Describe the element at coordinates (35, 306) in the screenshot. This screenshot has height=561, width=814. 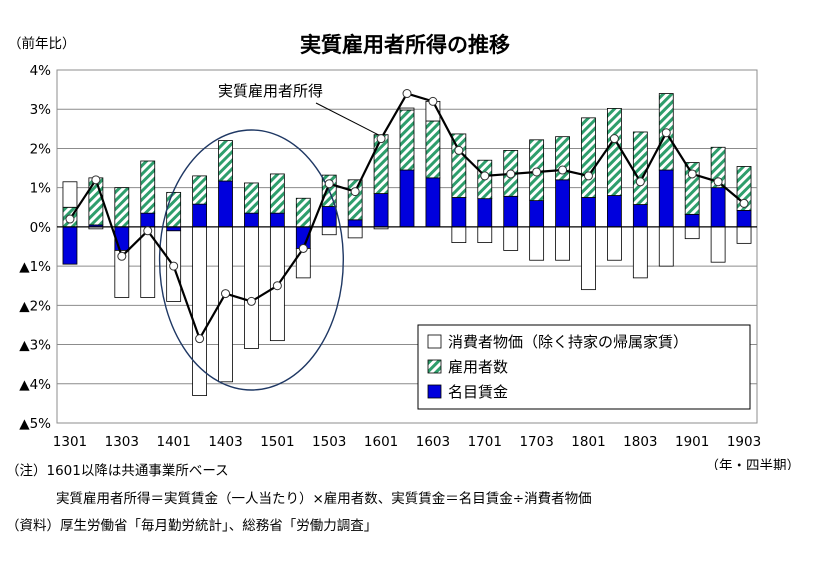
I see `y-tick-label: ▲2%` at that location.